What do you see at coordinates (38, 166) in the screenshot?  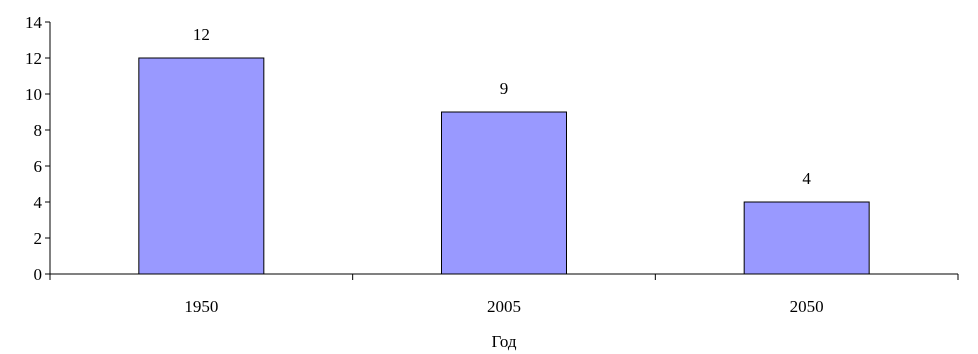 I see `y-tick-label: 6` at bounding box center [38, 166].